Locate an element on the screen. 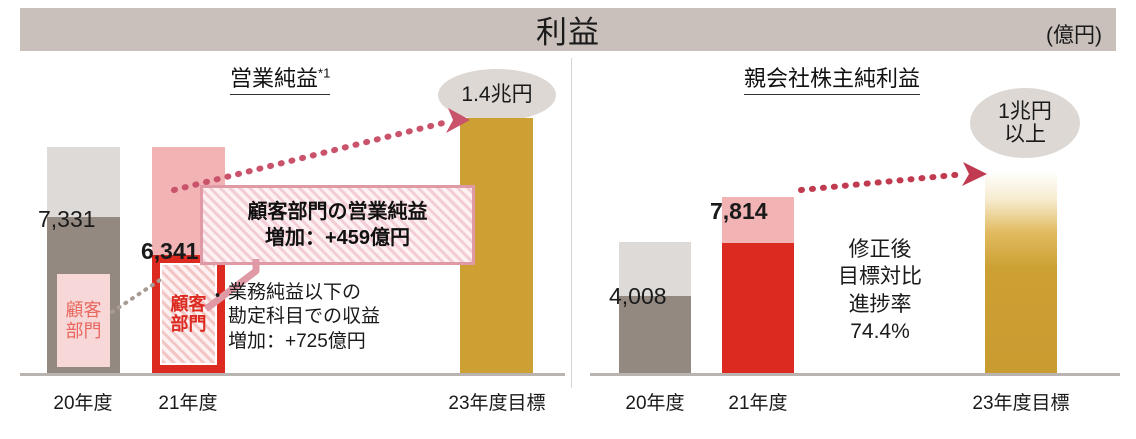  right-axis-label-fy20: 20年度 is located at coordinates (655, 403).